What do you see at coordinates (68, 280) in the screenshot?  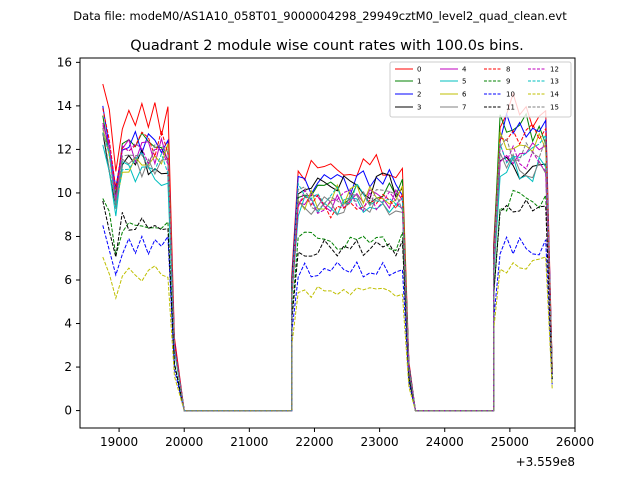 I see `y-tick-label: 6` at bounding box center [68, 280].